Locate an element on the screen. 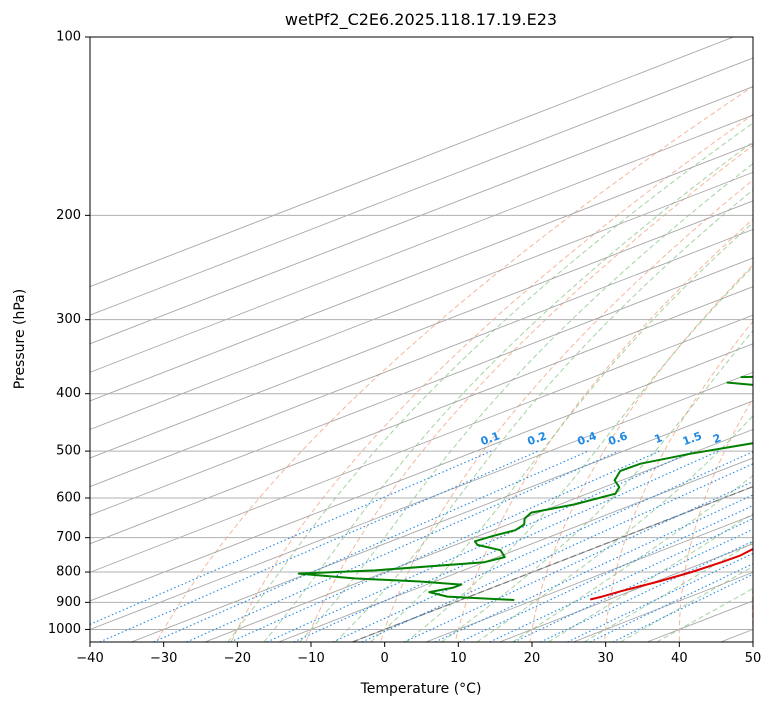  x-tick-label: 0 is located at coordinates (385, 658).